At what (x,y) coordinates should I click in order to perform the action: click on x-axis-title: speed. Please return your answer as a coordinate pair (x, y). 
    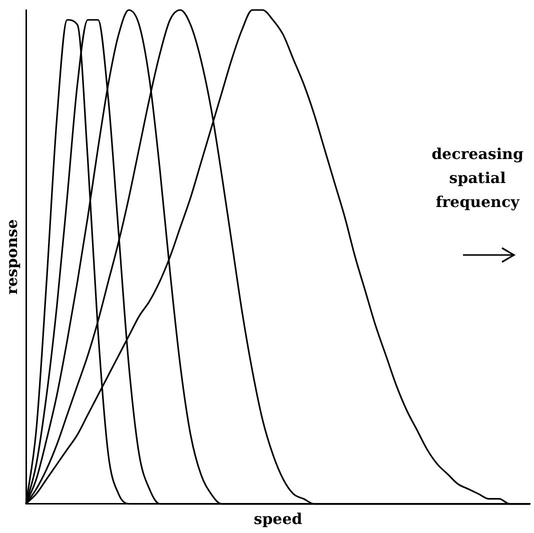
    Looking at the image, I should click on (278, 519).